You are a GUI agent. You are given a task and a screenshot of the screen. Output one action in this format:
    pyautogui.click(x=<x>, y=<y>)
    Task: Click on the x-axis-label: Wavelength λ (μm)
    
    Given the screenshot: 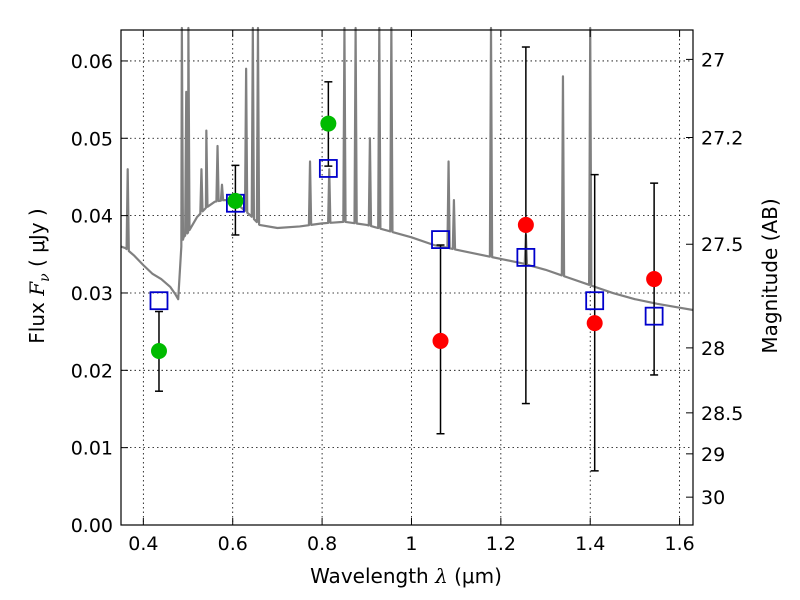 What is the action you would take?
    pyautogui.click(x=406, y=576)
    